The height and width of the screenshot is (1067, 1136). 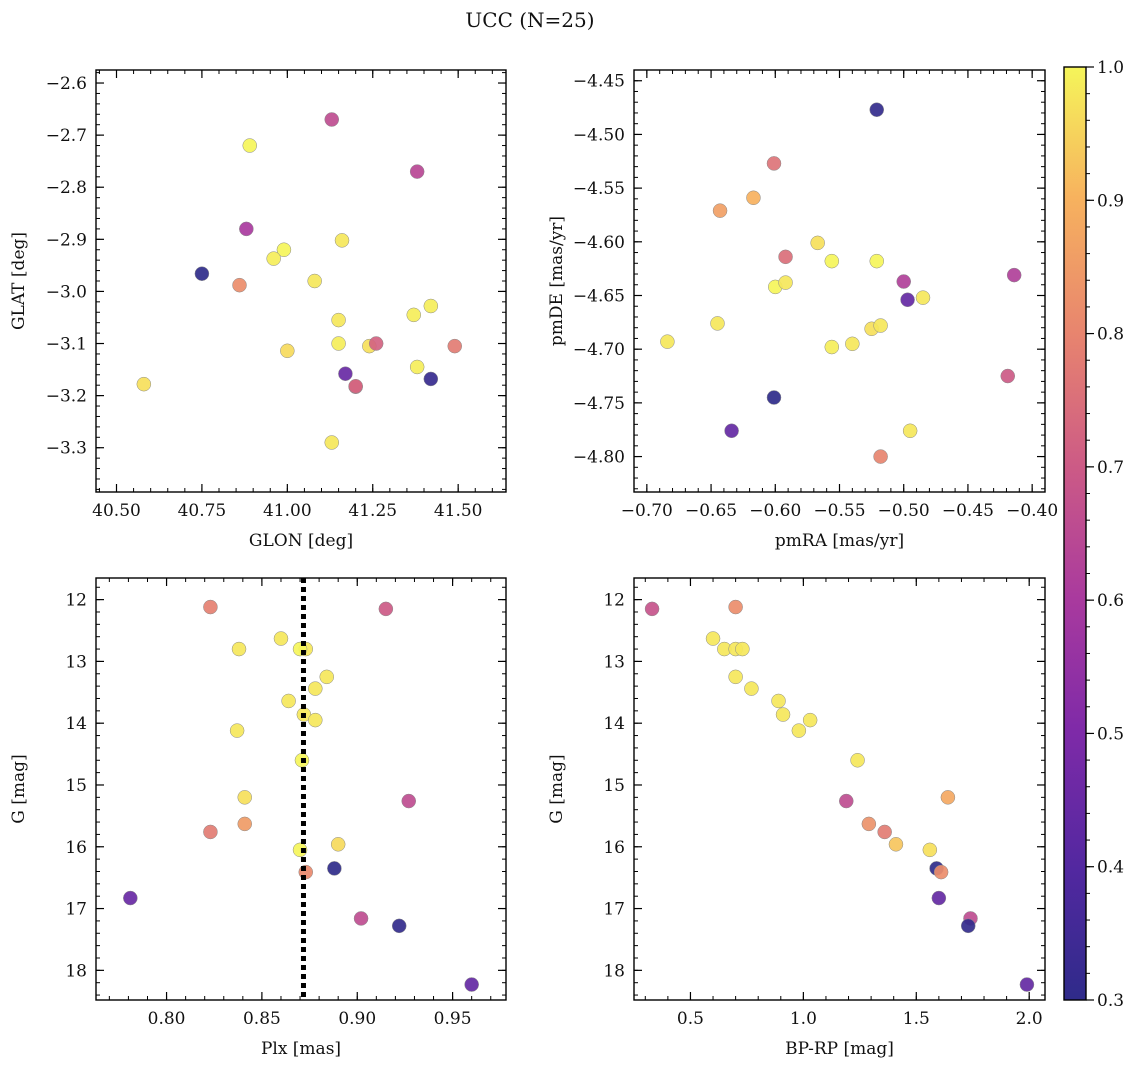 I want to click on x-tick-label: −0.65, so click(x=711, y=511).